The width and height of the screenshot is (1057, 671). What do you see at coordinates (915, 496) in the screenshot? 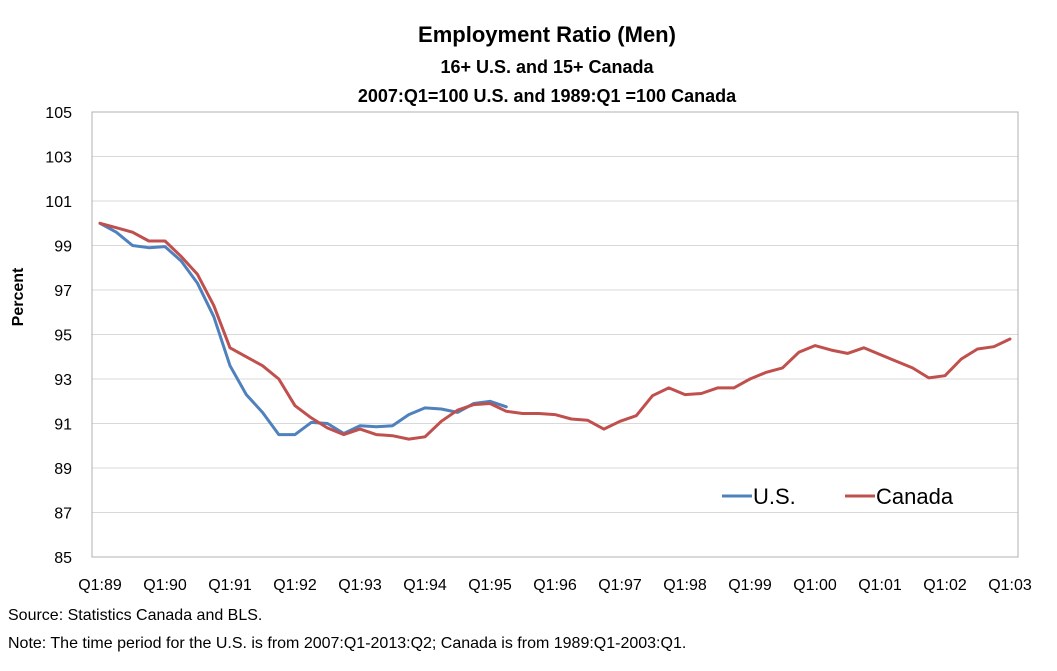
I see `legend-label-canada: Canada` at bounding box center [915, 496].